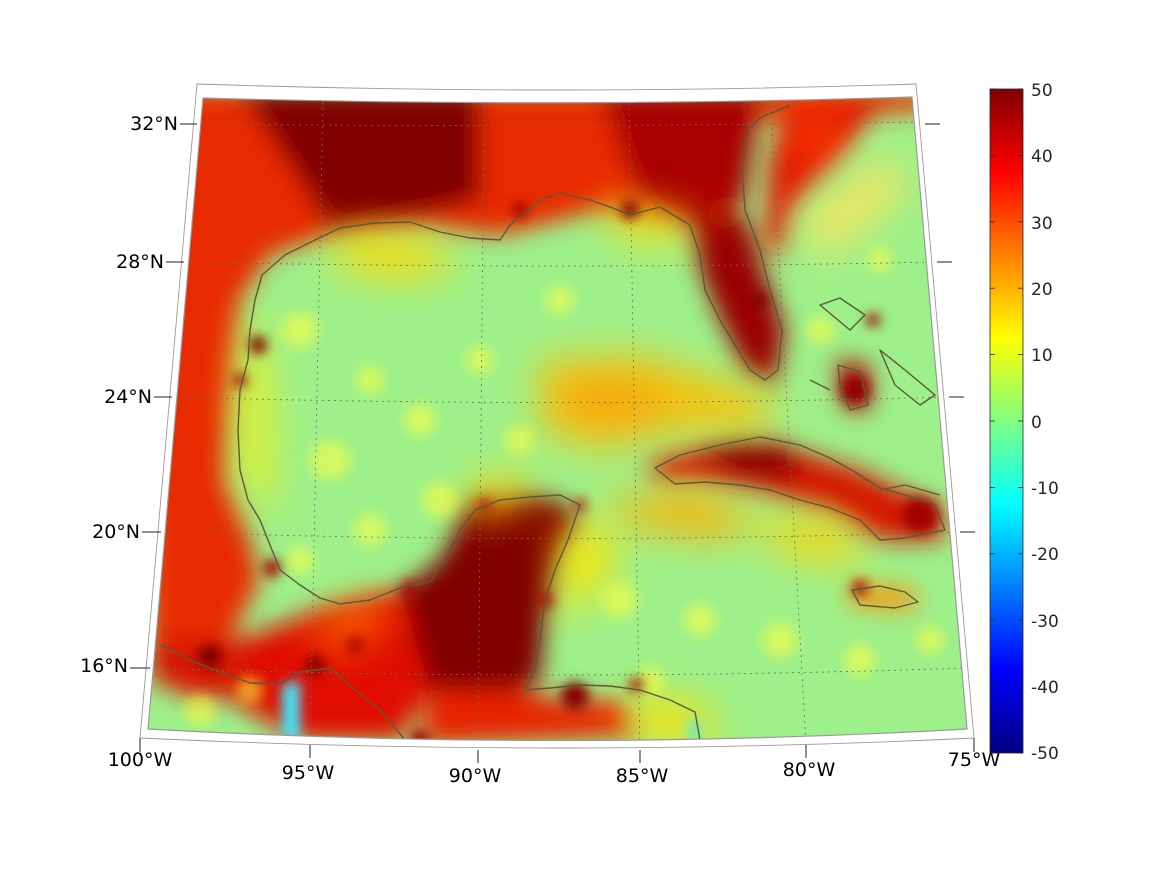 The image size is (1167, 875). I want to click on colorbar-label: 40, so click(1042, 157).